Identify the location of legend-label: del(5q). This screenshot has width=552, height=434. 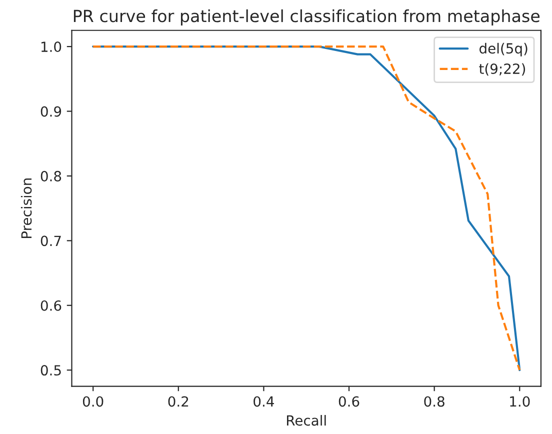
(504, 49).